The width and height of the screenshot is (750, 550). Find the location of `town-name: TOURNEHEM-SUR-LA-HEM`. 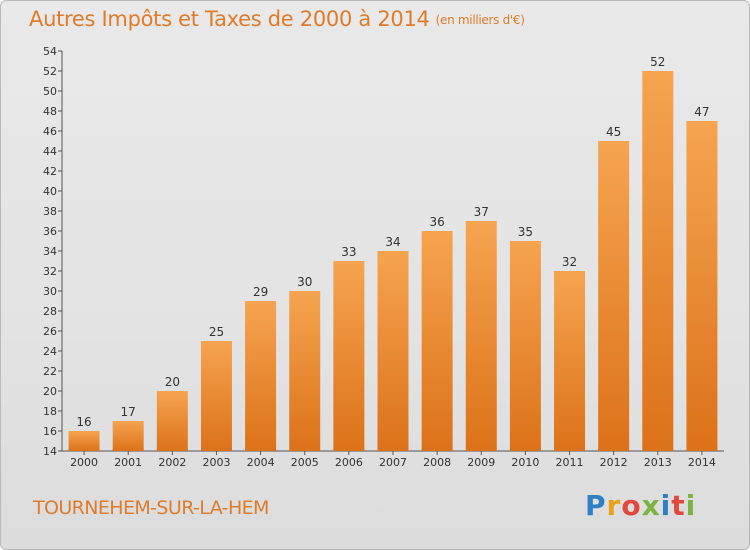

town-name: TOURNEHEM-SUR-LA-HEM is located at coordinates (151, 508).